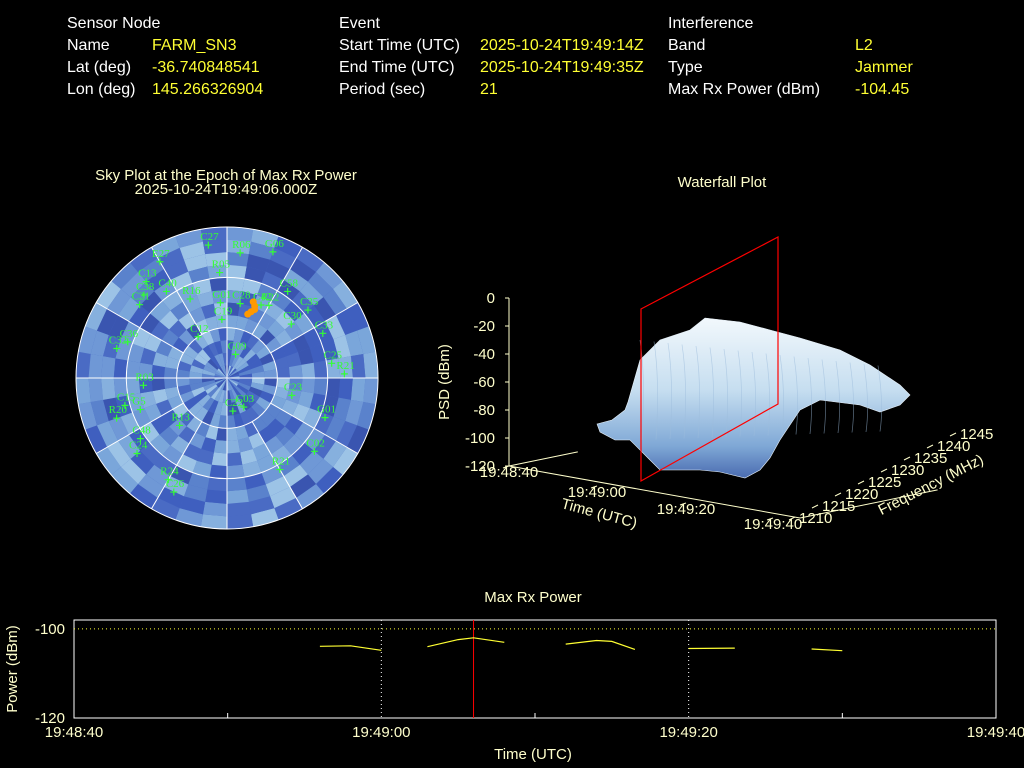 This screenshot has width=1024, height=768. What do you see at coordinates (175, 484) in the screenshot?
I see `satellite-label: C26` at bounding box center [175, 484].